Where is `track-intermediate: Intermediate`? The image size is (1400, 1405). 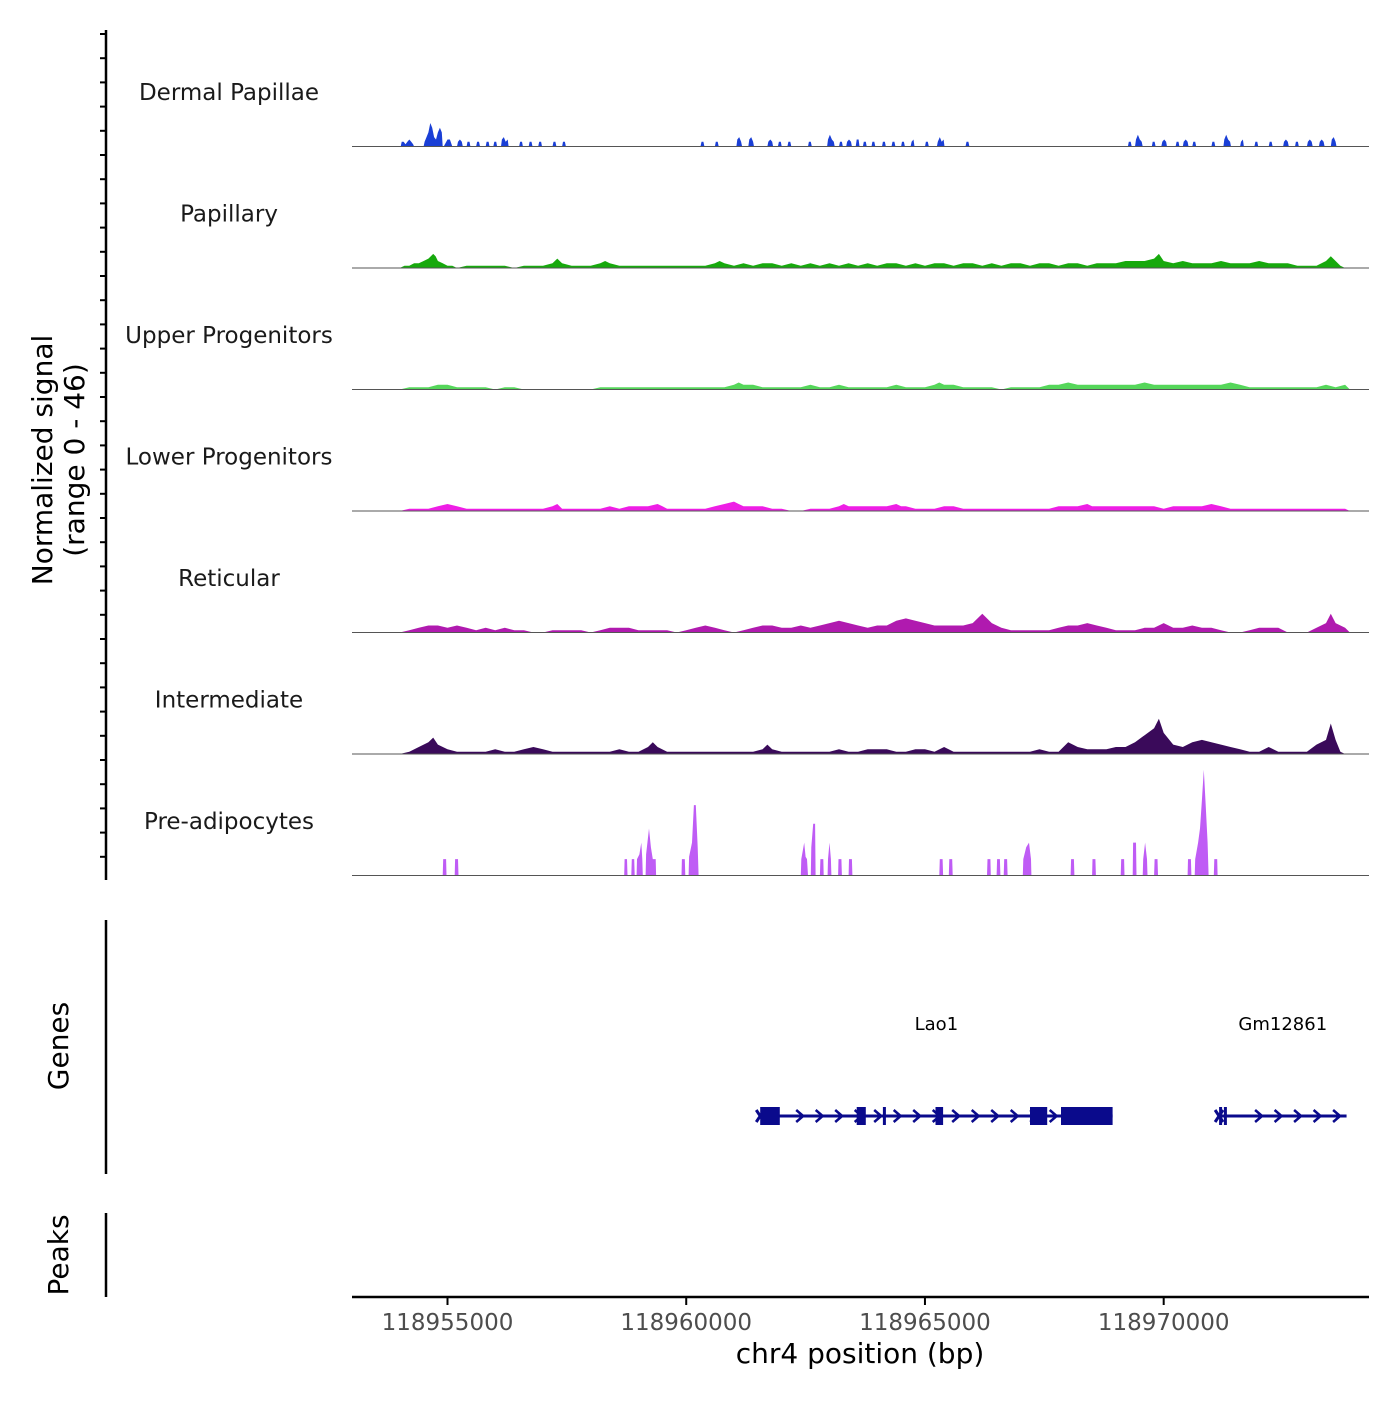 track-intermediate: Intermediate is located at coordinates (762, 721).